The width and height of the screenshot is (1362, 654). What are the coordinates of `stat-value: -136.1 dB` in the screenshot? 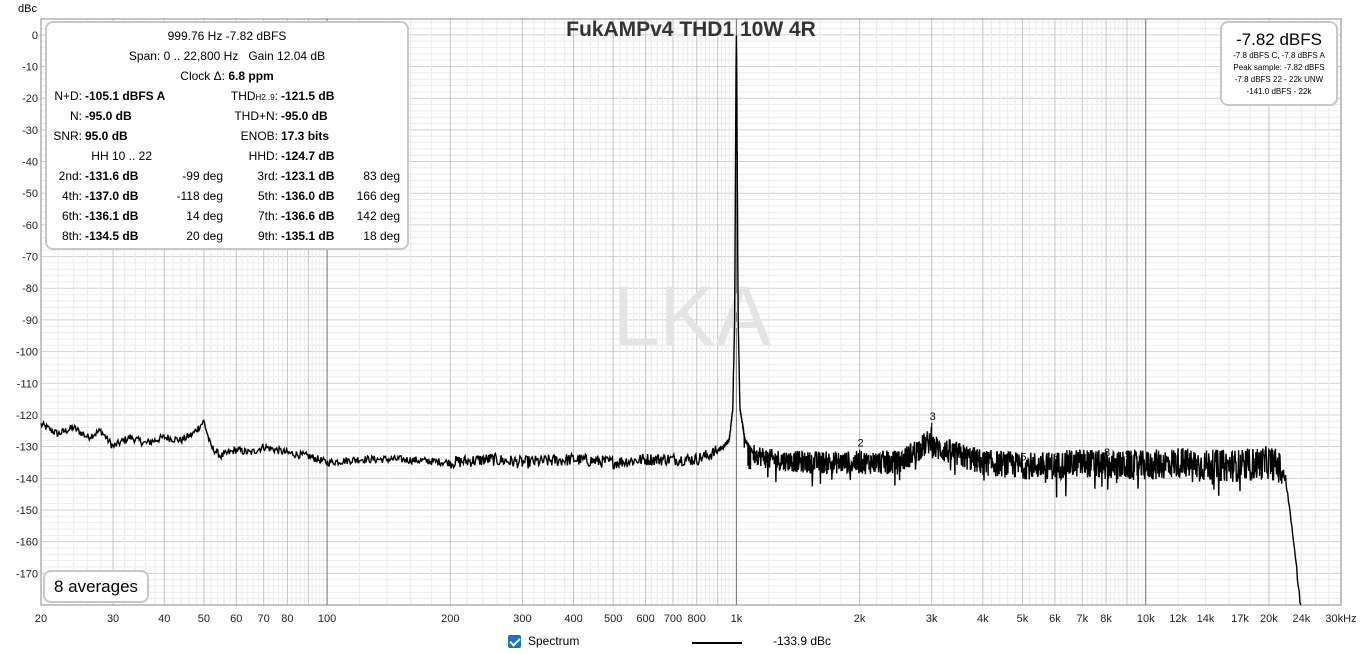 It's located at (112, 216).